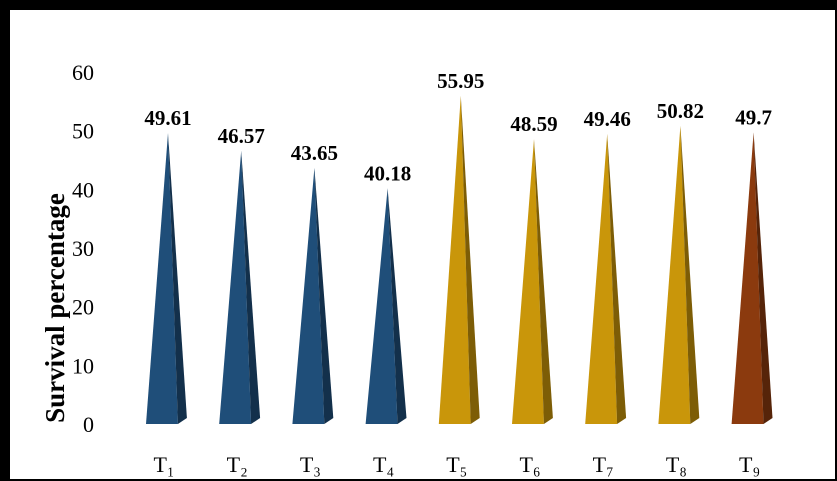 The height and width of the screenshot is (481, 837). I want to click on x-category-label: T₃, so click(310, 464).